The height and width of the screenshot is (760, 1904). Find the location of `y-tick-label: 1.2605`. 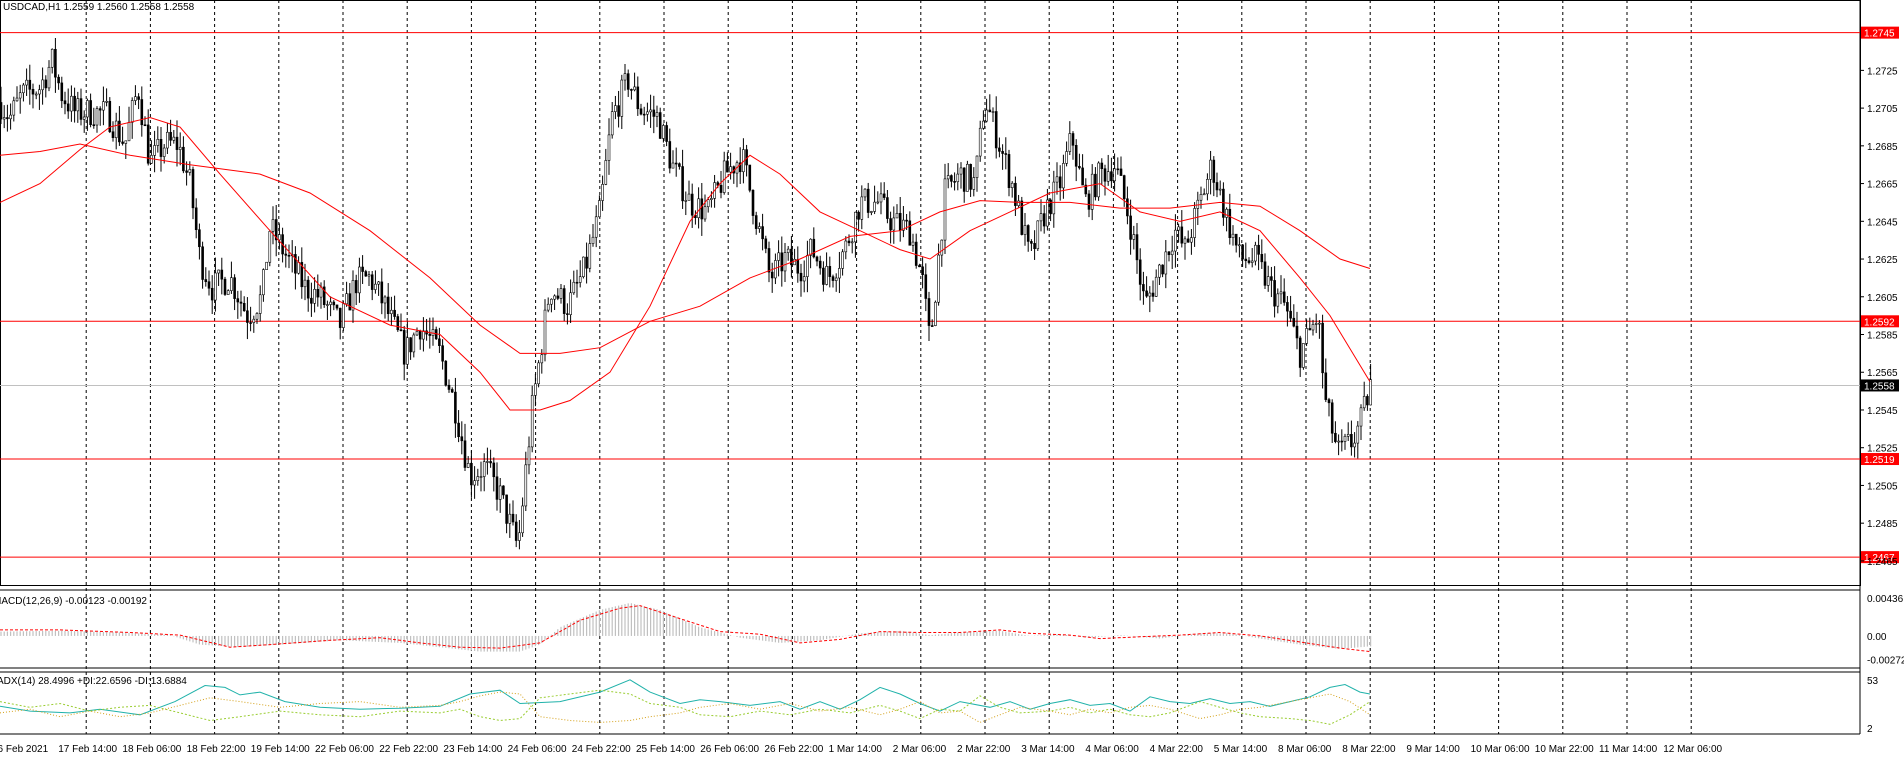

y-tick-label: 1.2605 is located at coordinates (1882, 298).